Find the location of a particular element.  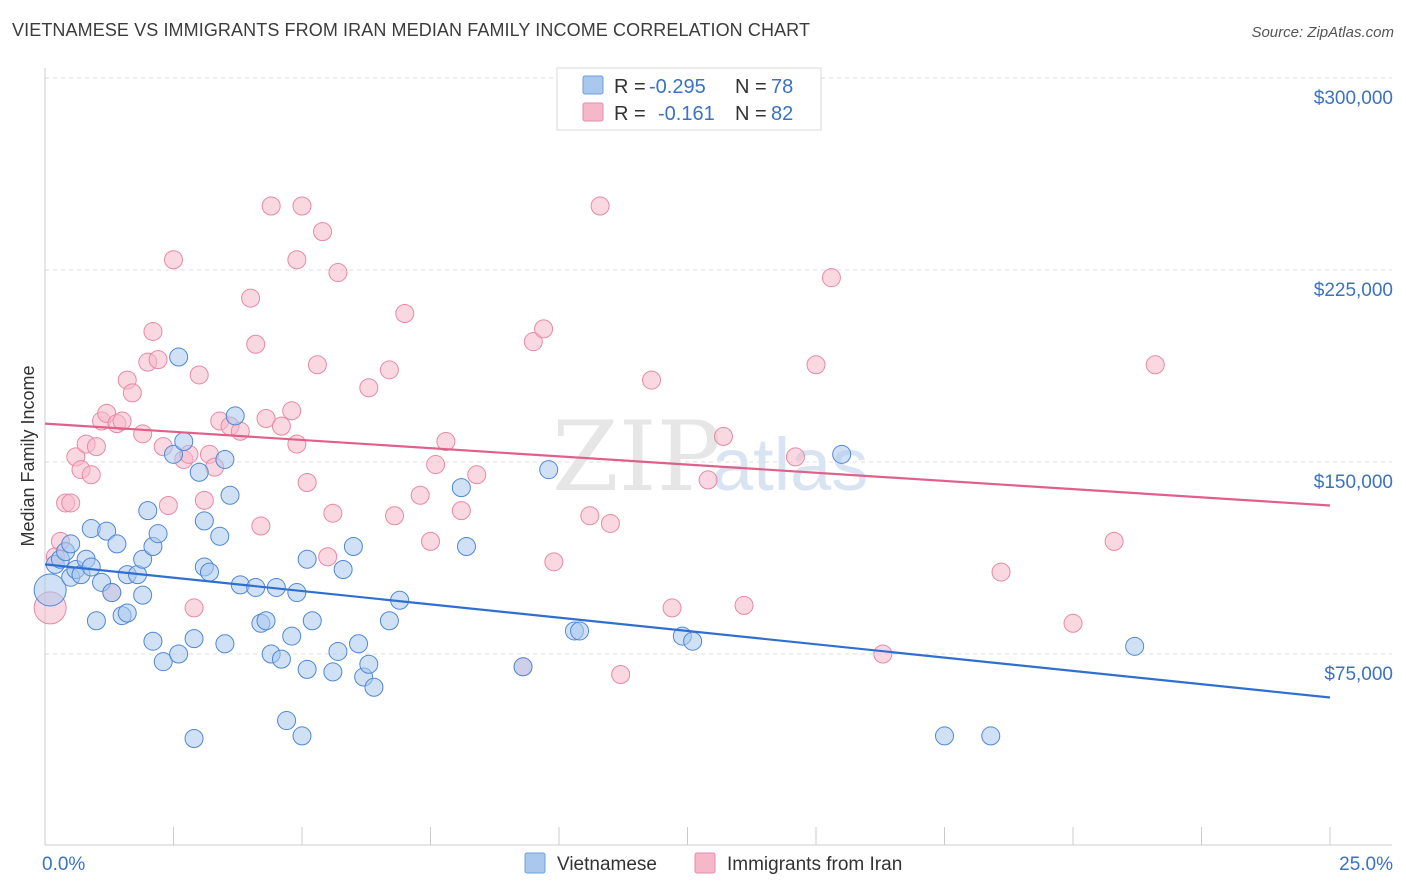

legend-swatch-vietnamese is located at coordinates (593, 85).